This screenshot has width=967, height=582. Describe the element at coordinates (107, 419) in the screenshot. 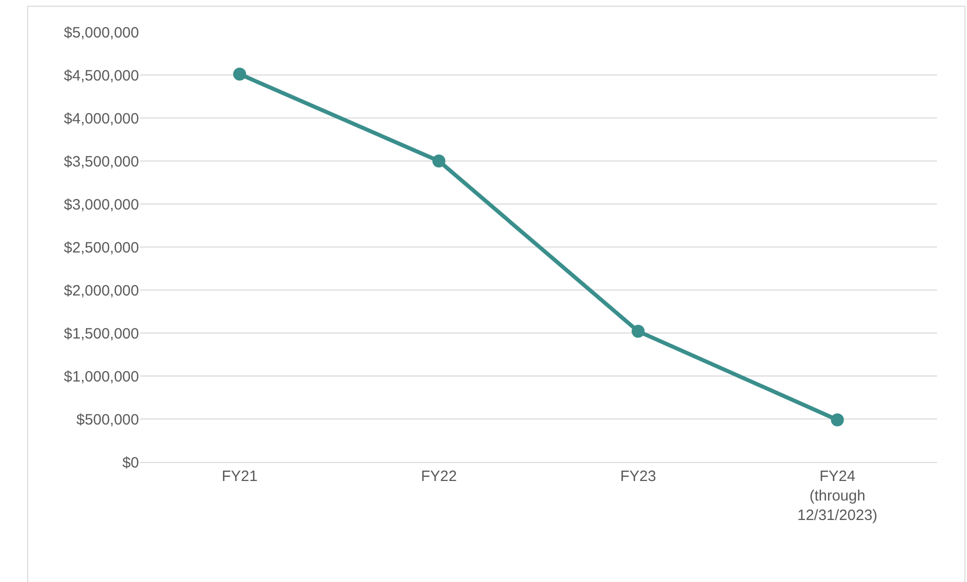

I see `y-tick-label: $500,000` at that location.